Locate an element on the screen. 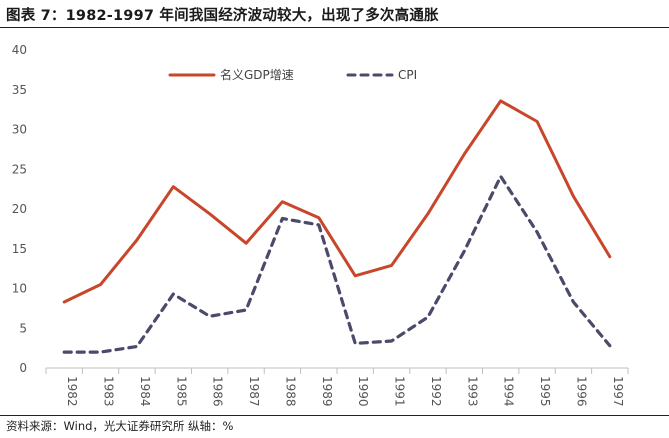 The image size is (669, 438). y-tick-label: 0 is located at coordinates (23, 368).